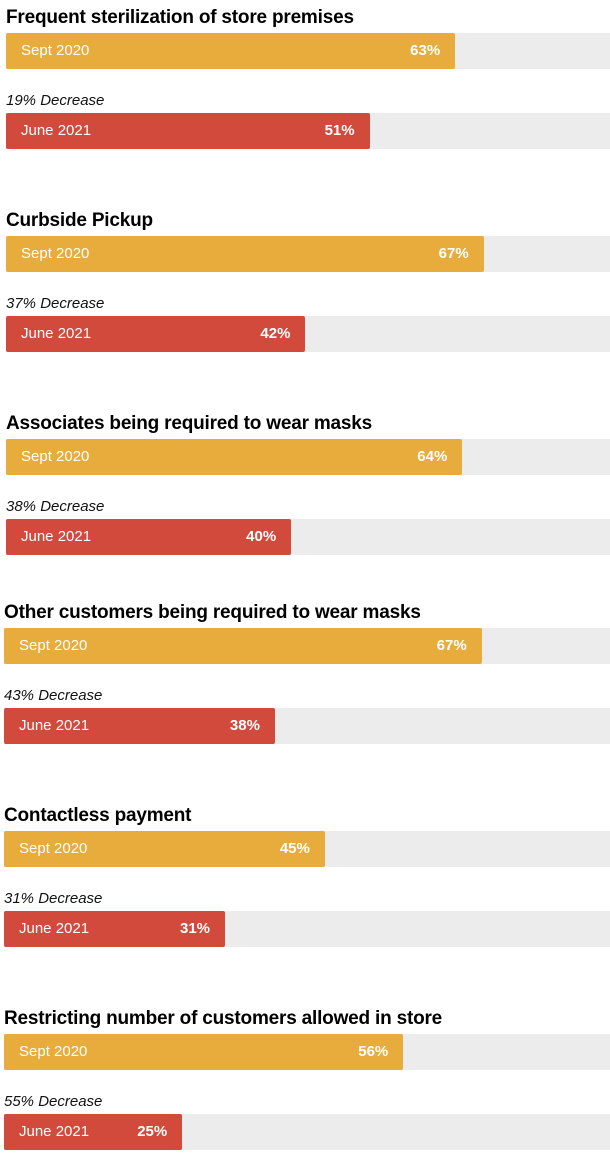 Image resolution: width=610 pixels, height=1162 pixels. Describe the element at coordinates (53, 898) in the screenshot. I see `change-label: 31% Decrease` at that location.